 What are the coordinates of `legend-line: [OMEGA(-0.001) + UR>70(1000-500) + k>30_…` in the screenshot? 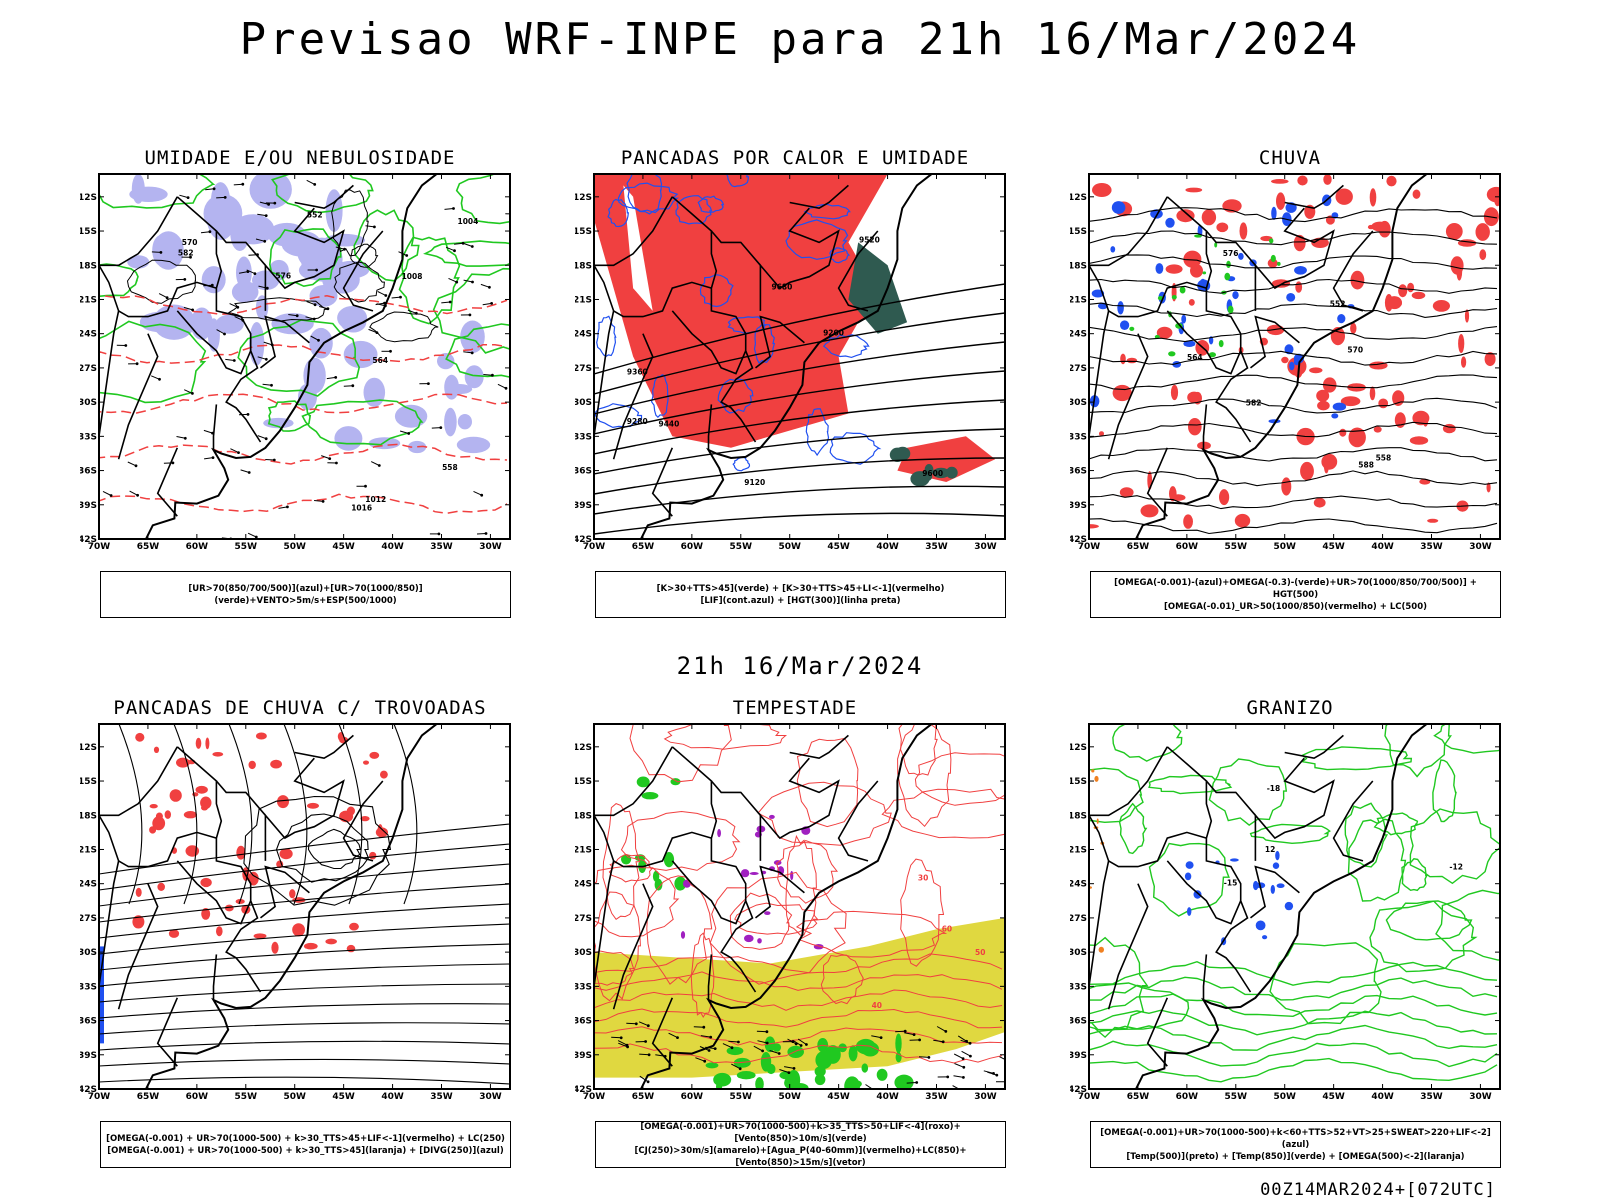 It's located at (305, 1150).